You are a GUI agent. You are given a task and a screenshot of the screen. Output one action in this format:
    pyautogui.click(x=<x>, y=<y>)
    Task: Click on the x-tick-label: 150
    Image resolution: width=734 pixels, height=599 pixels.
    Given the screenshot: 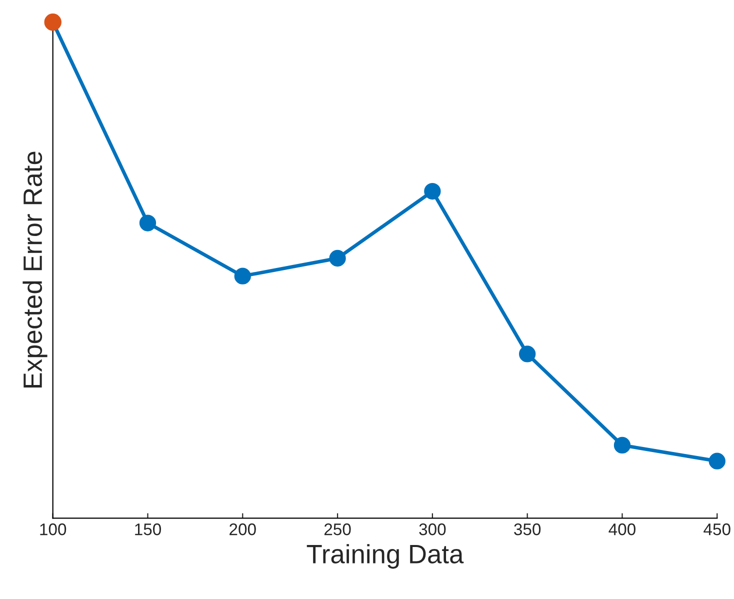 What is the action you would take?
    pyautogui.click(x=148, y=529)
    